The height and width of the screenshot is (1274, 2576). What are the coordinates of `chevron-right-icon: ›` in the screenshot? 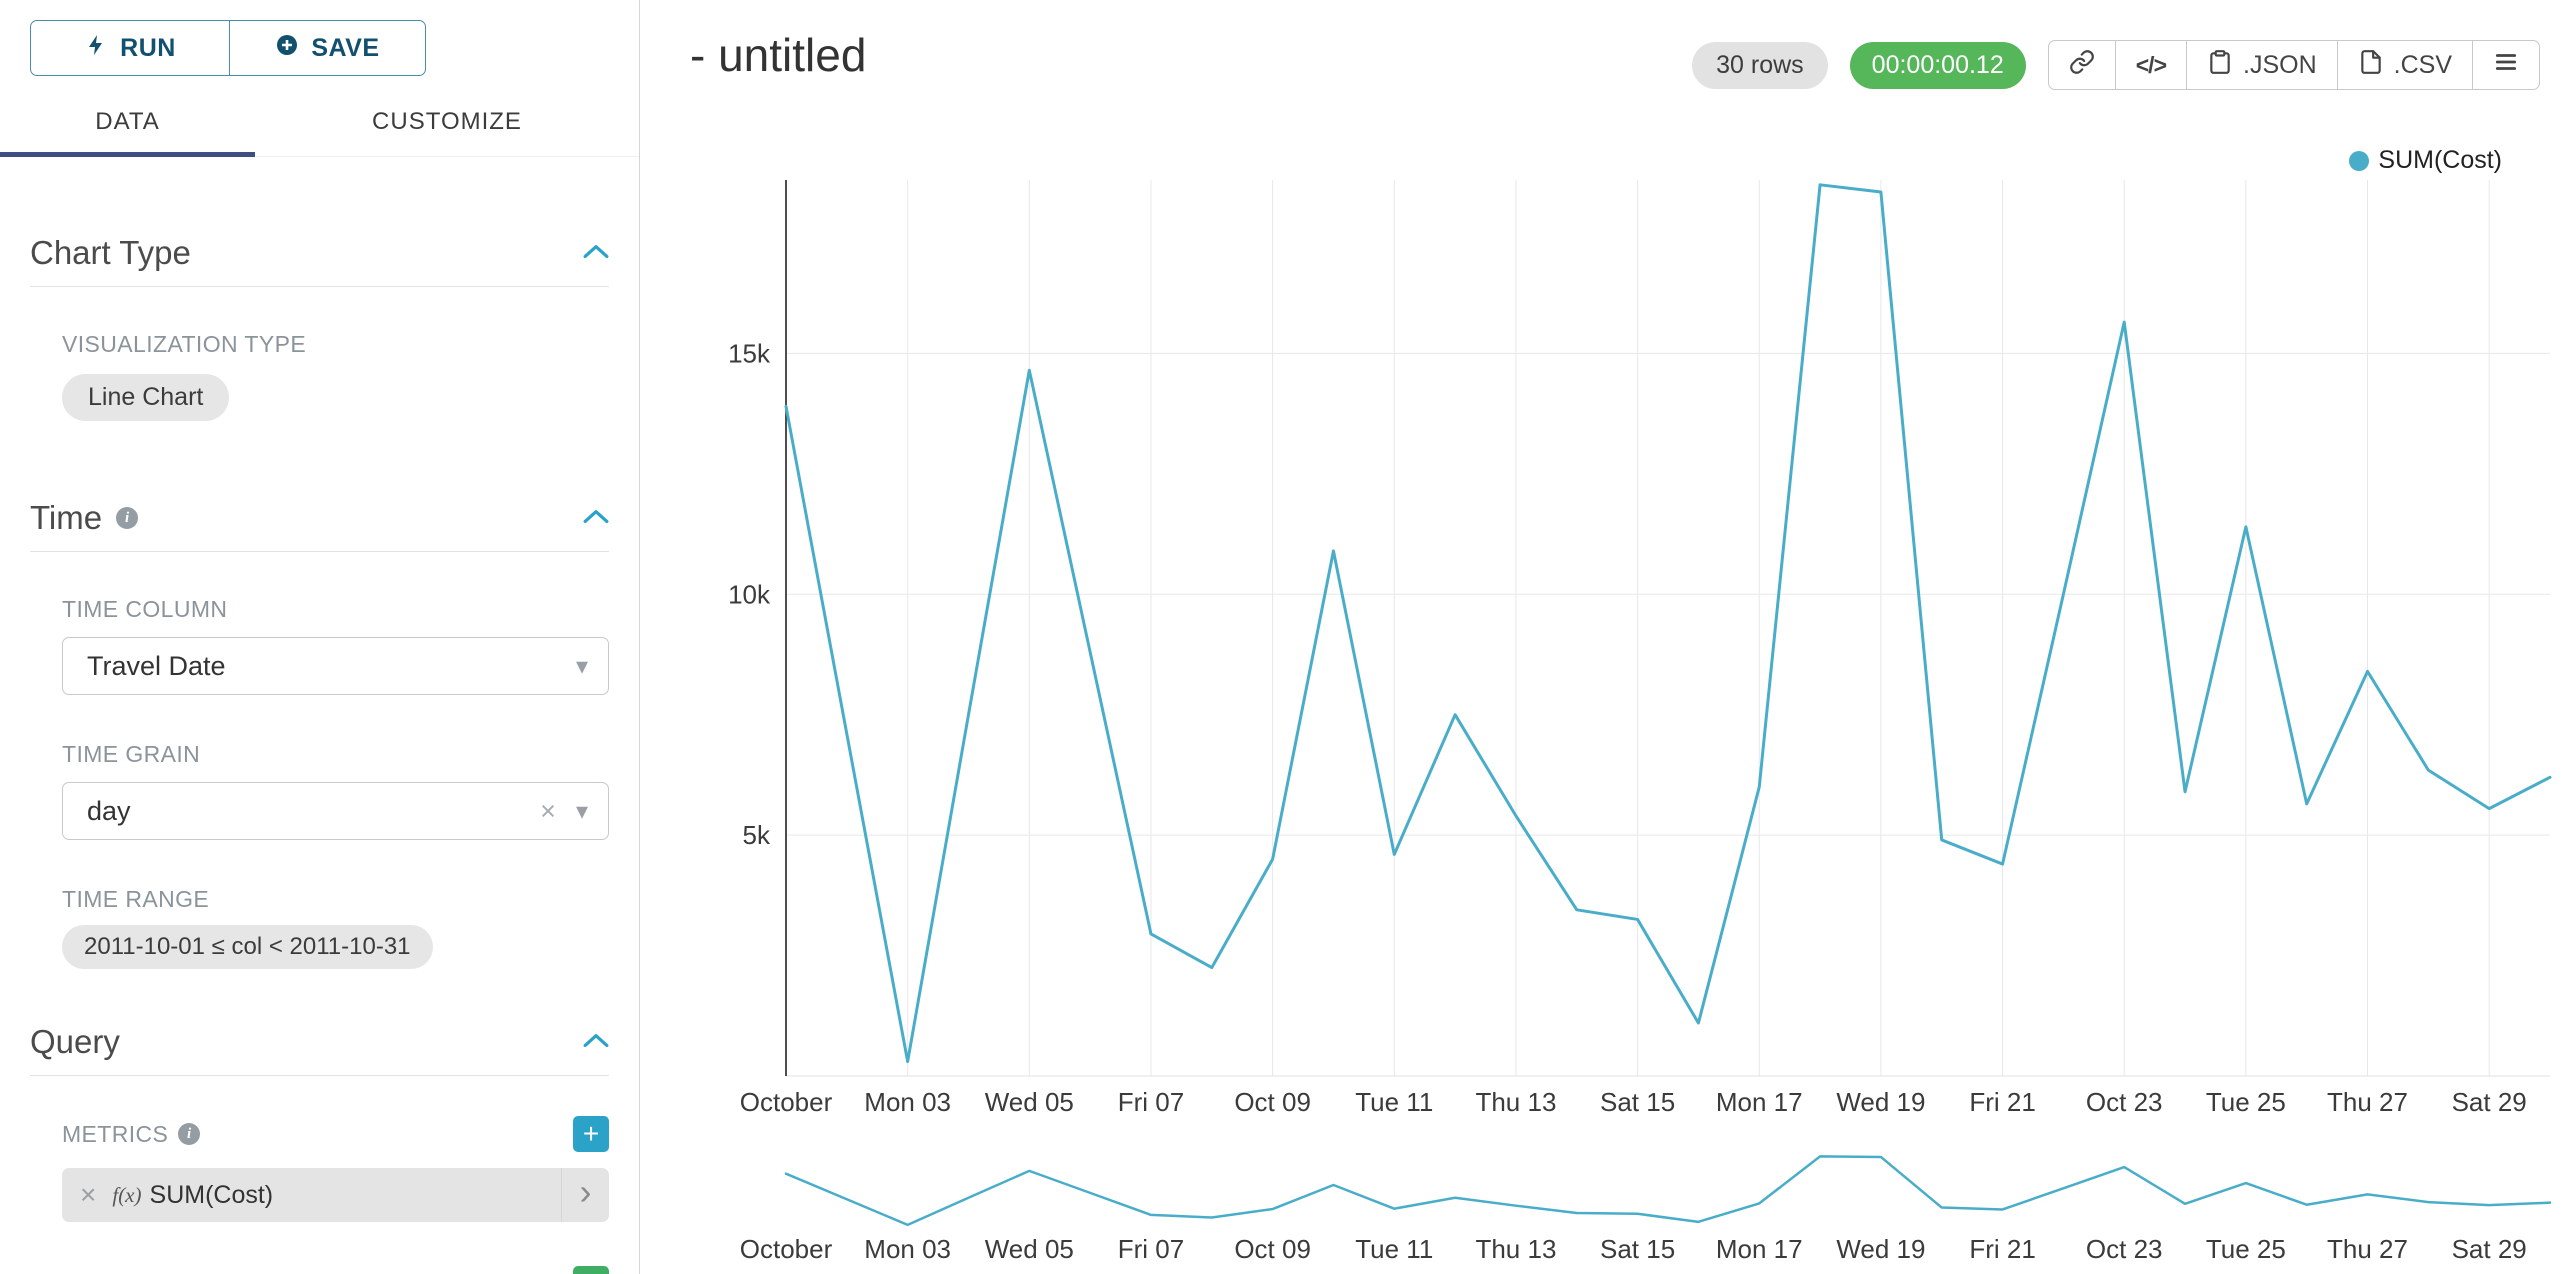 It's located at (585, 1195).